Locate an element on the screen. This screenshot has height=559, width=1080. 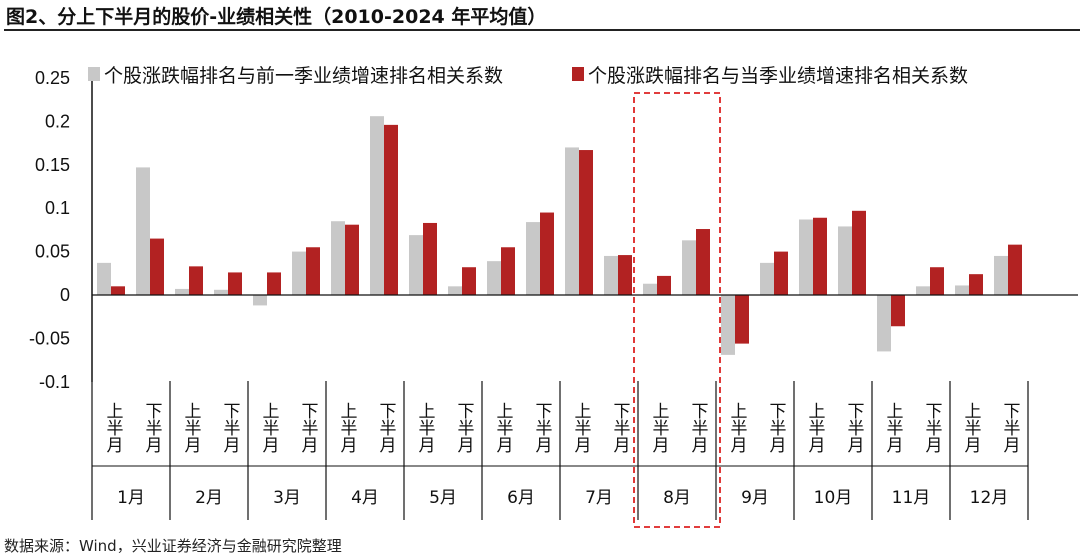
y-tick-label: 0.15 is located at coordinates (52, 165).